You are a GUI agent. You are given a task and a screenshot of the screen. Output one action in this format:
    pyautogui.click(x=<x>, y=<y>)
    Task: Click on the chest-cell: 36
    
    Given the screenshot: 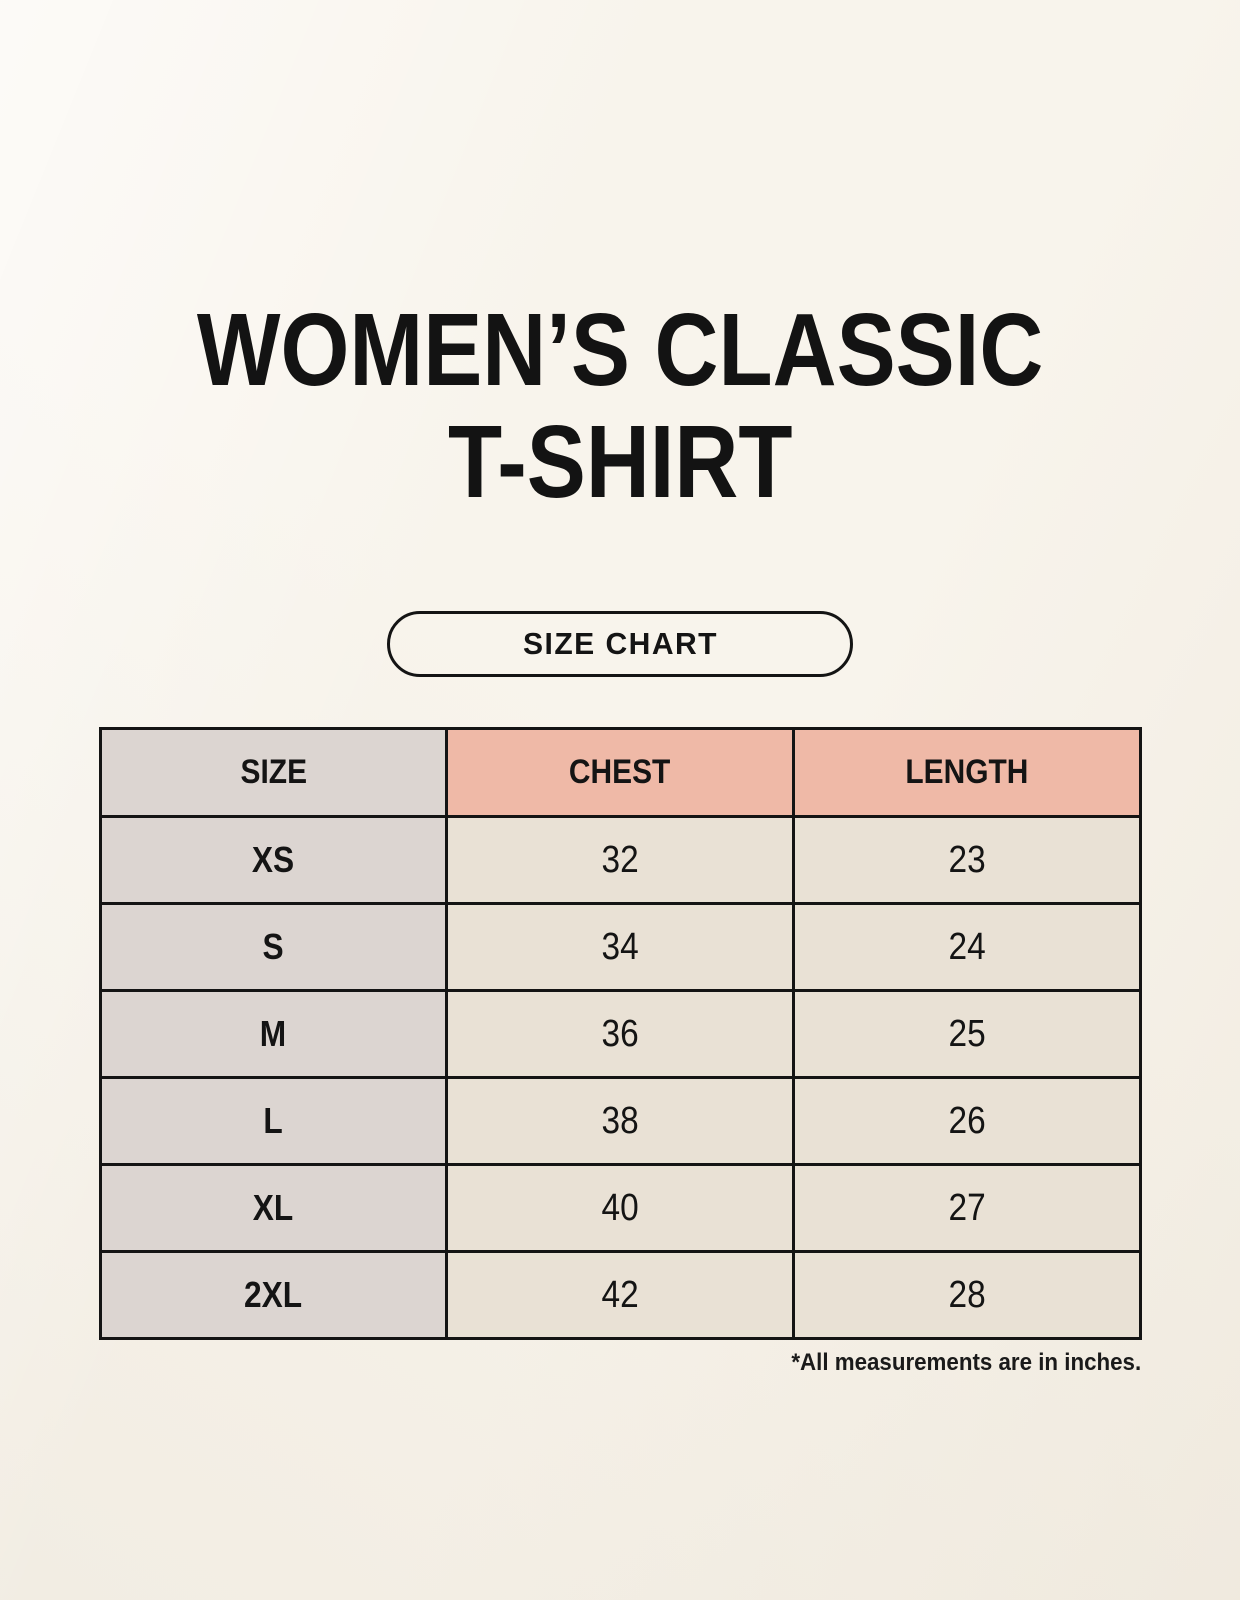 What is the action you would take?
    pyautogui.click(x=620, y=1034)
    